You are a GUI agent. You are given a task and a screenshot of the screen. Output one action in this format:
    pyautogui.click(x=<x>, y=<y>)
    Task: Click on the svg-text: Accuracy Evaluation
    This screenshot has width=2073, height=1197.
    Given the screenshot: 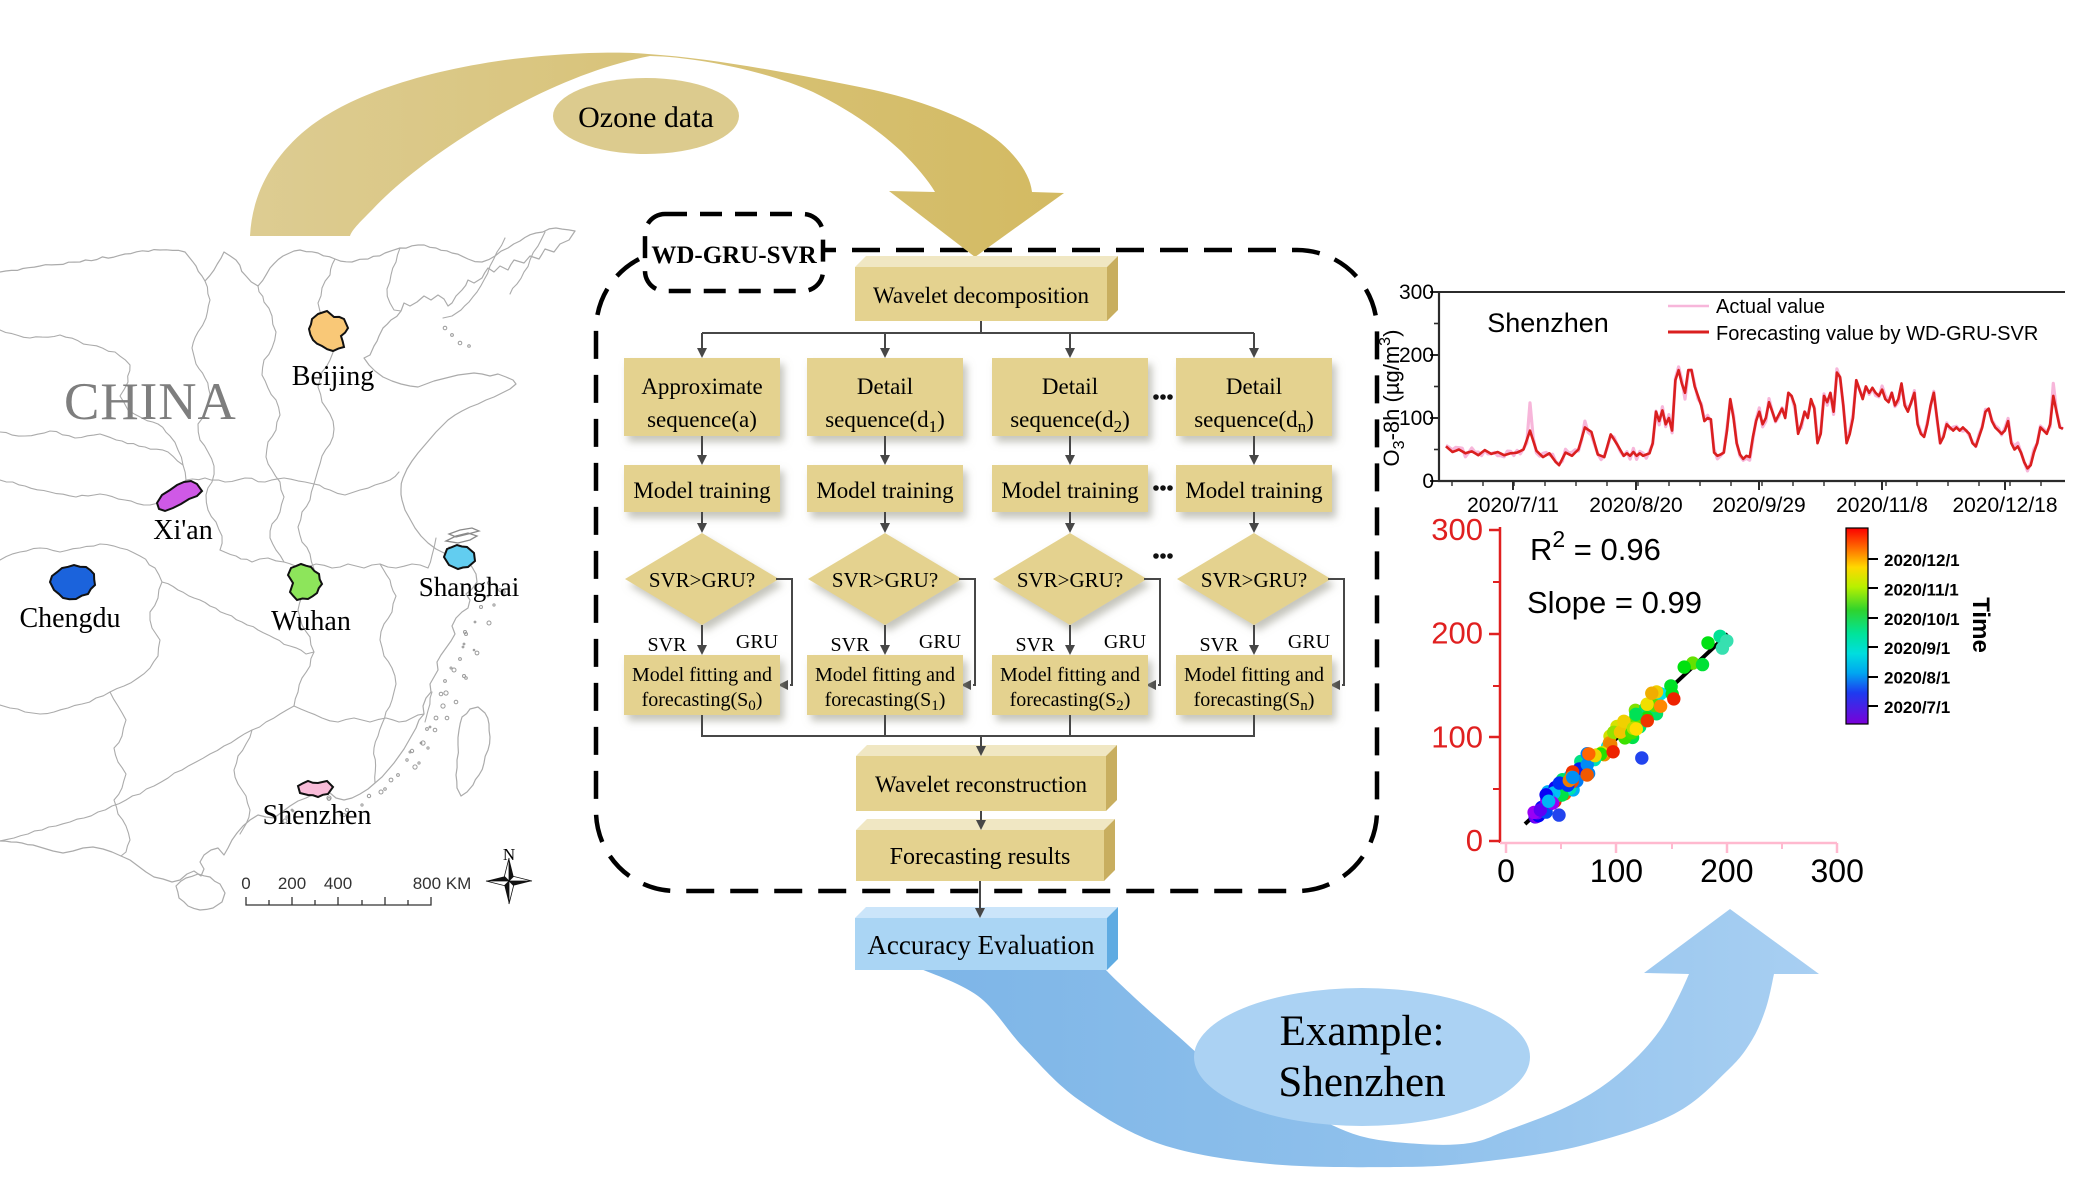 What is the action you would take?
    pyautogui.click(x=981, y=945)
    